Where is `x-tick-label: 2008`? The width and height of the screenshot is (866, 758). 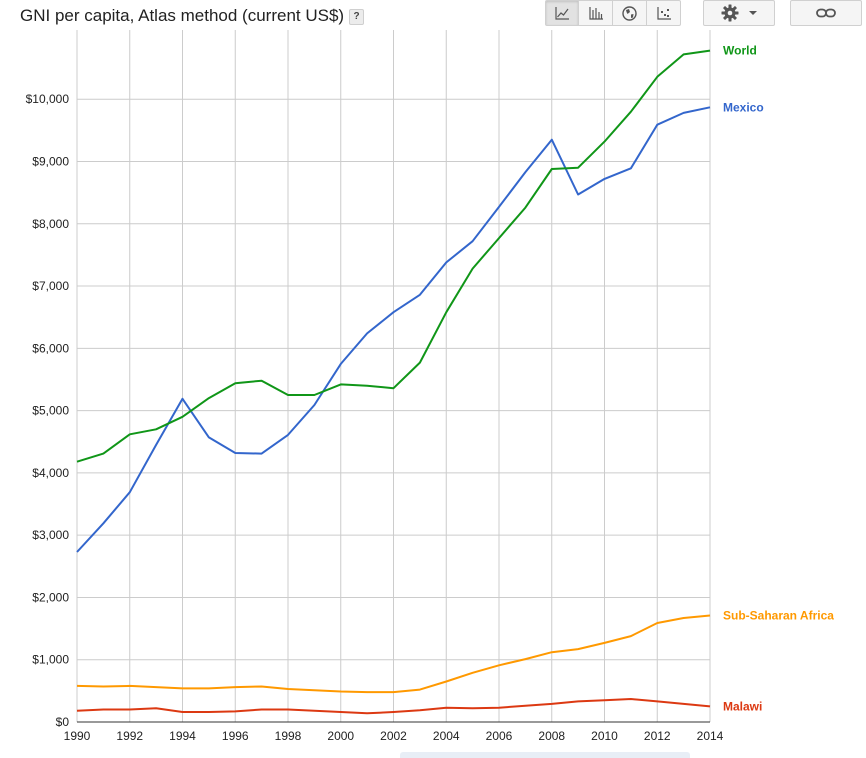
x-tick-label: 2008 is located at coordinates (551, 736).